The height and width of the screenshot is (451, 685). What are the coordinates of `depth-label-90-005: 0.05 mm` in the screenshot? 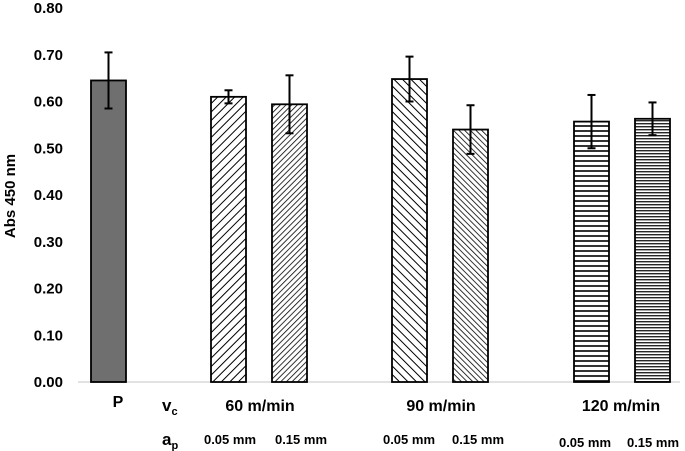 It's located at (409, 439).